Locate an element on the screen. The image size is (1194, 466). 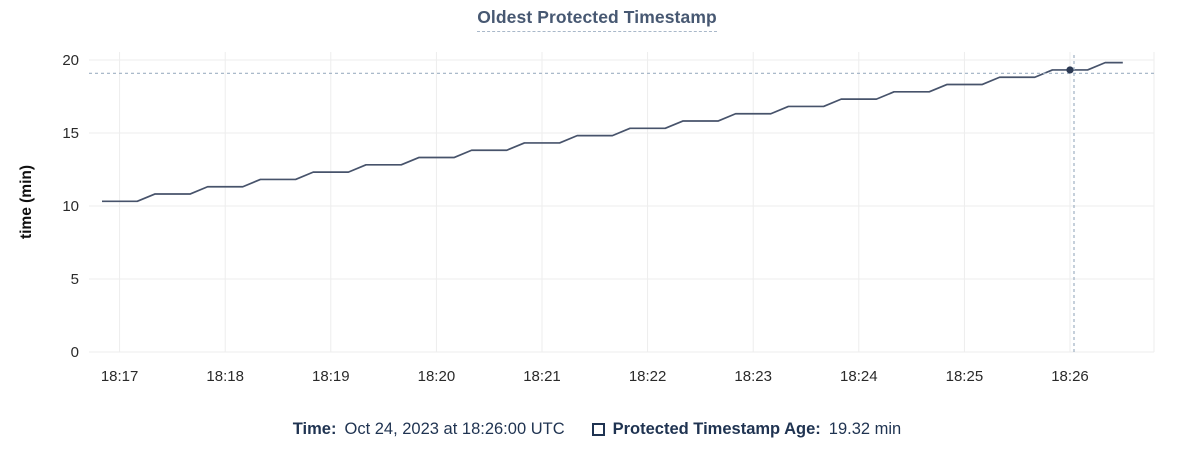
x-tick-label: 18:18 is located at coordinates (225, 376).